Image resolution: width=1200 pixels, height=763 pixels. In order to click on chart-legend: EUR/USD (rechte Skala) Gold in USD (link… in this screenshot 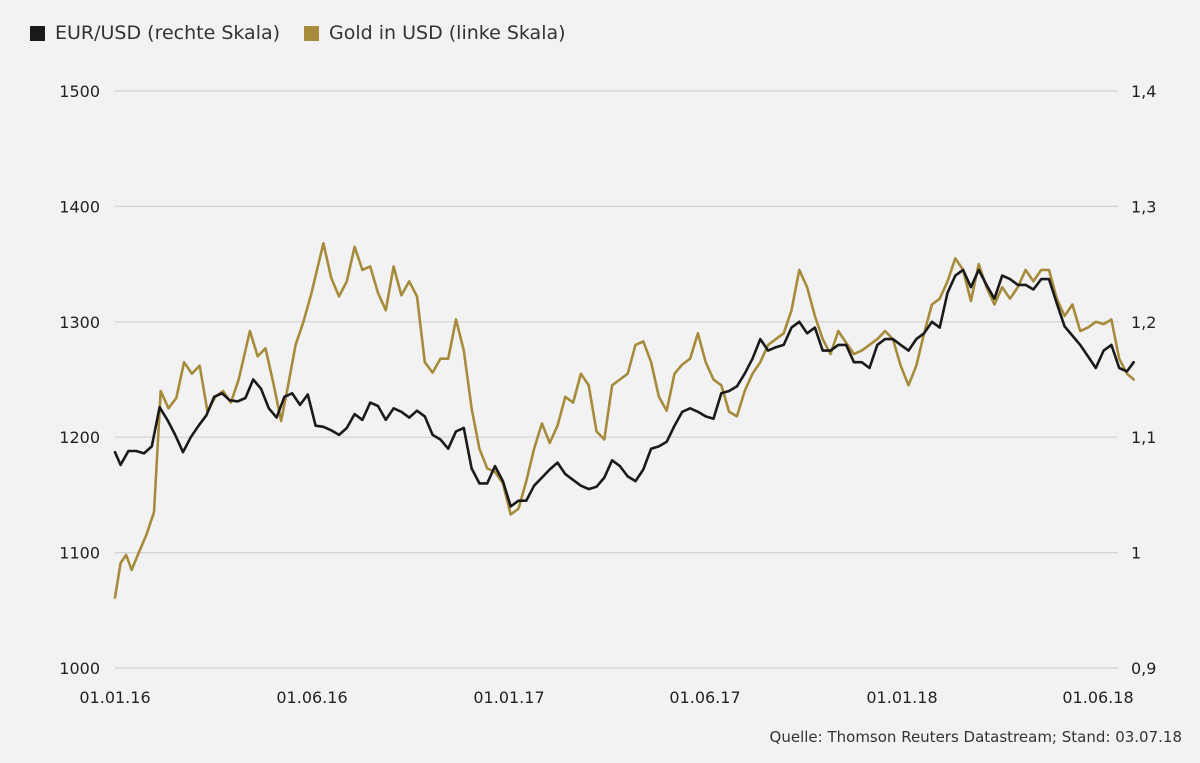, I will do `click(298, 33)`.